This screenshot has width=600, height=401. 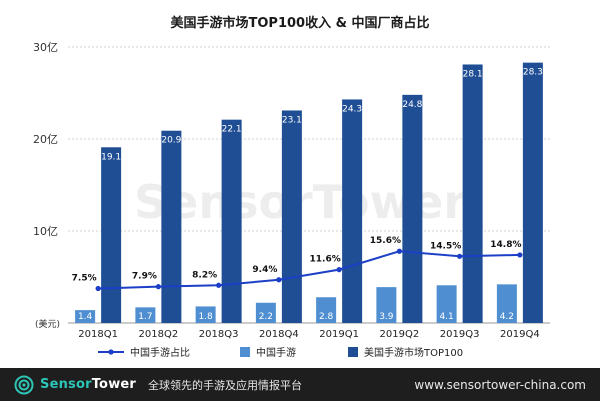 What do you see at coordinates (204, 275) in the screenshot?
I see `share-point-label: 8.2%` at bounding box center [204, 275].